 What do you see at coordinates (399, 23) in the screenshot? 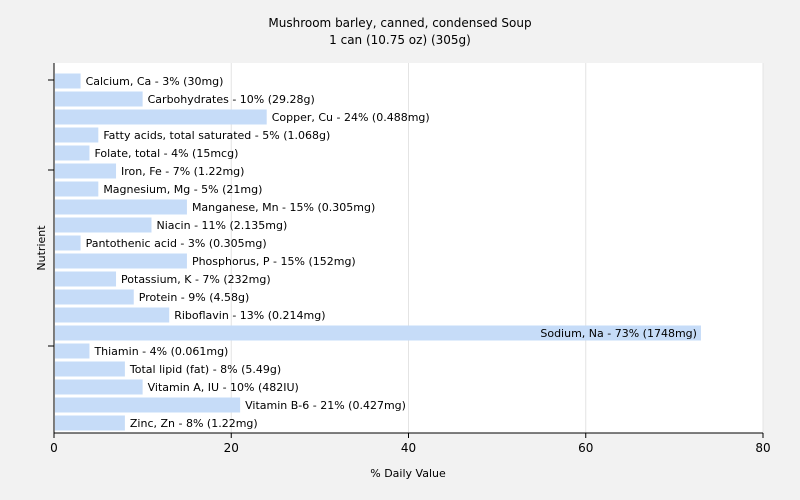
I see `chart-title: Mushroom barley, canned, condensed Soup` at bounding box center [399, 23].